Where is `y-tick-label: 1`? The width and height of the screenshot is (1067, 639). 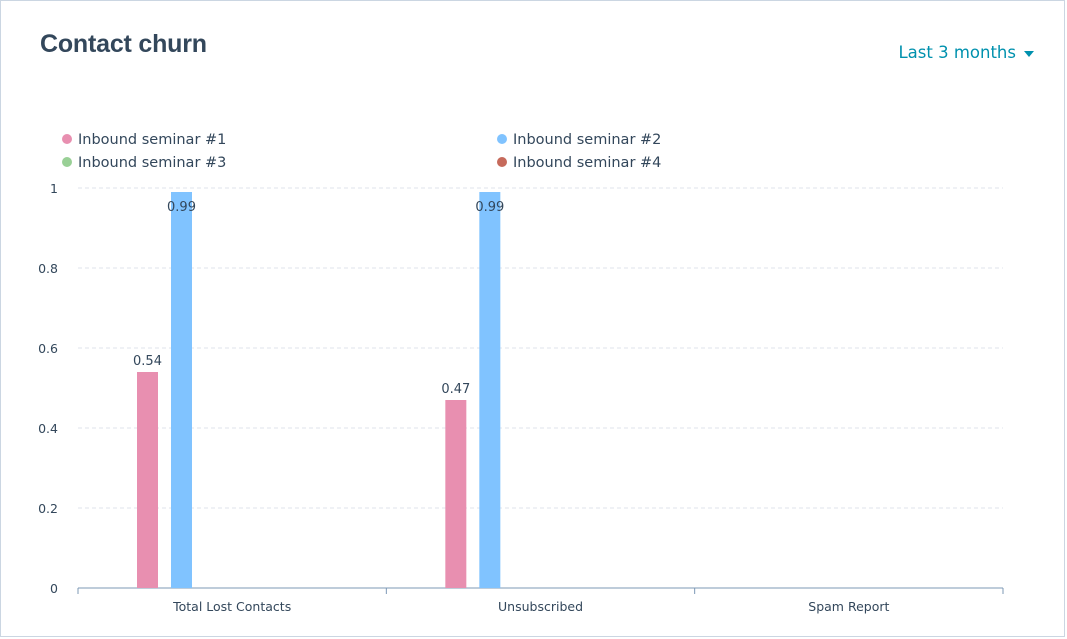
y-tick-label: 1 is located at coordinates (54, 188).